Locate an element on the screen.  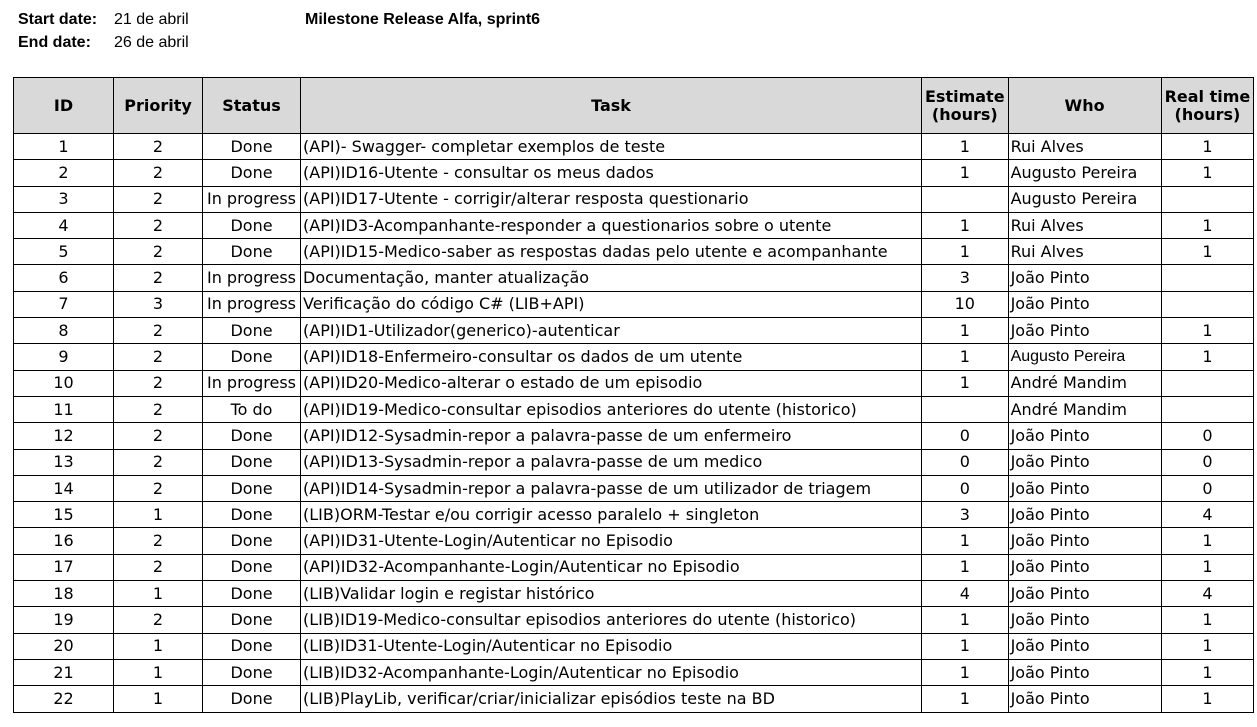
cell-id: 17 is located at coordinates (63, 567).